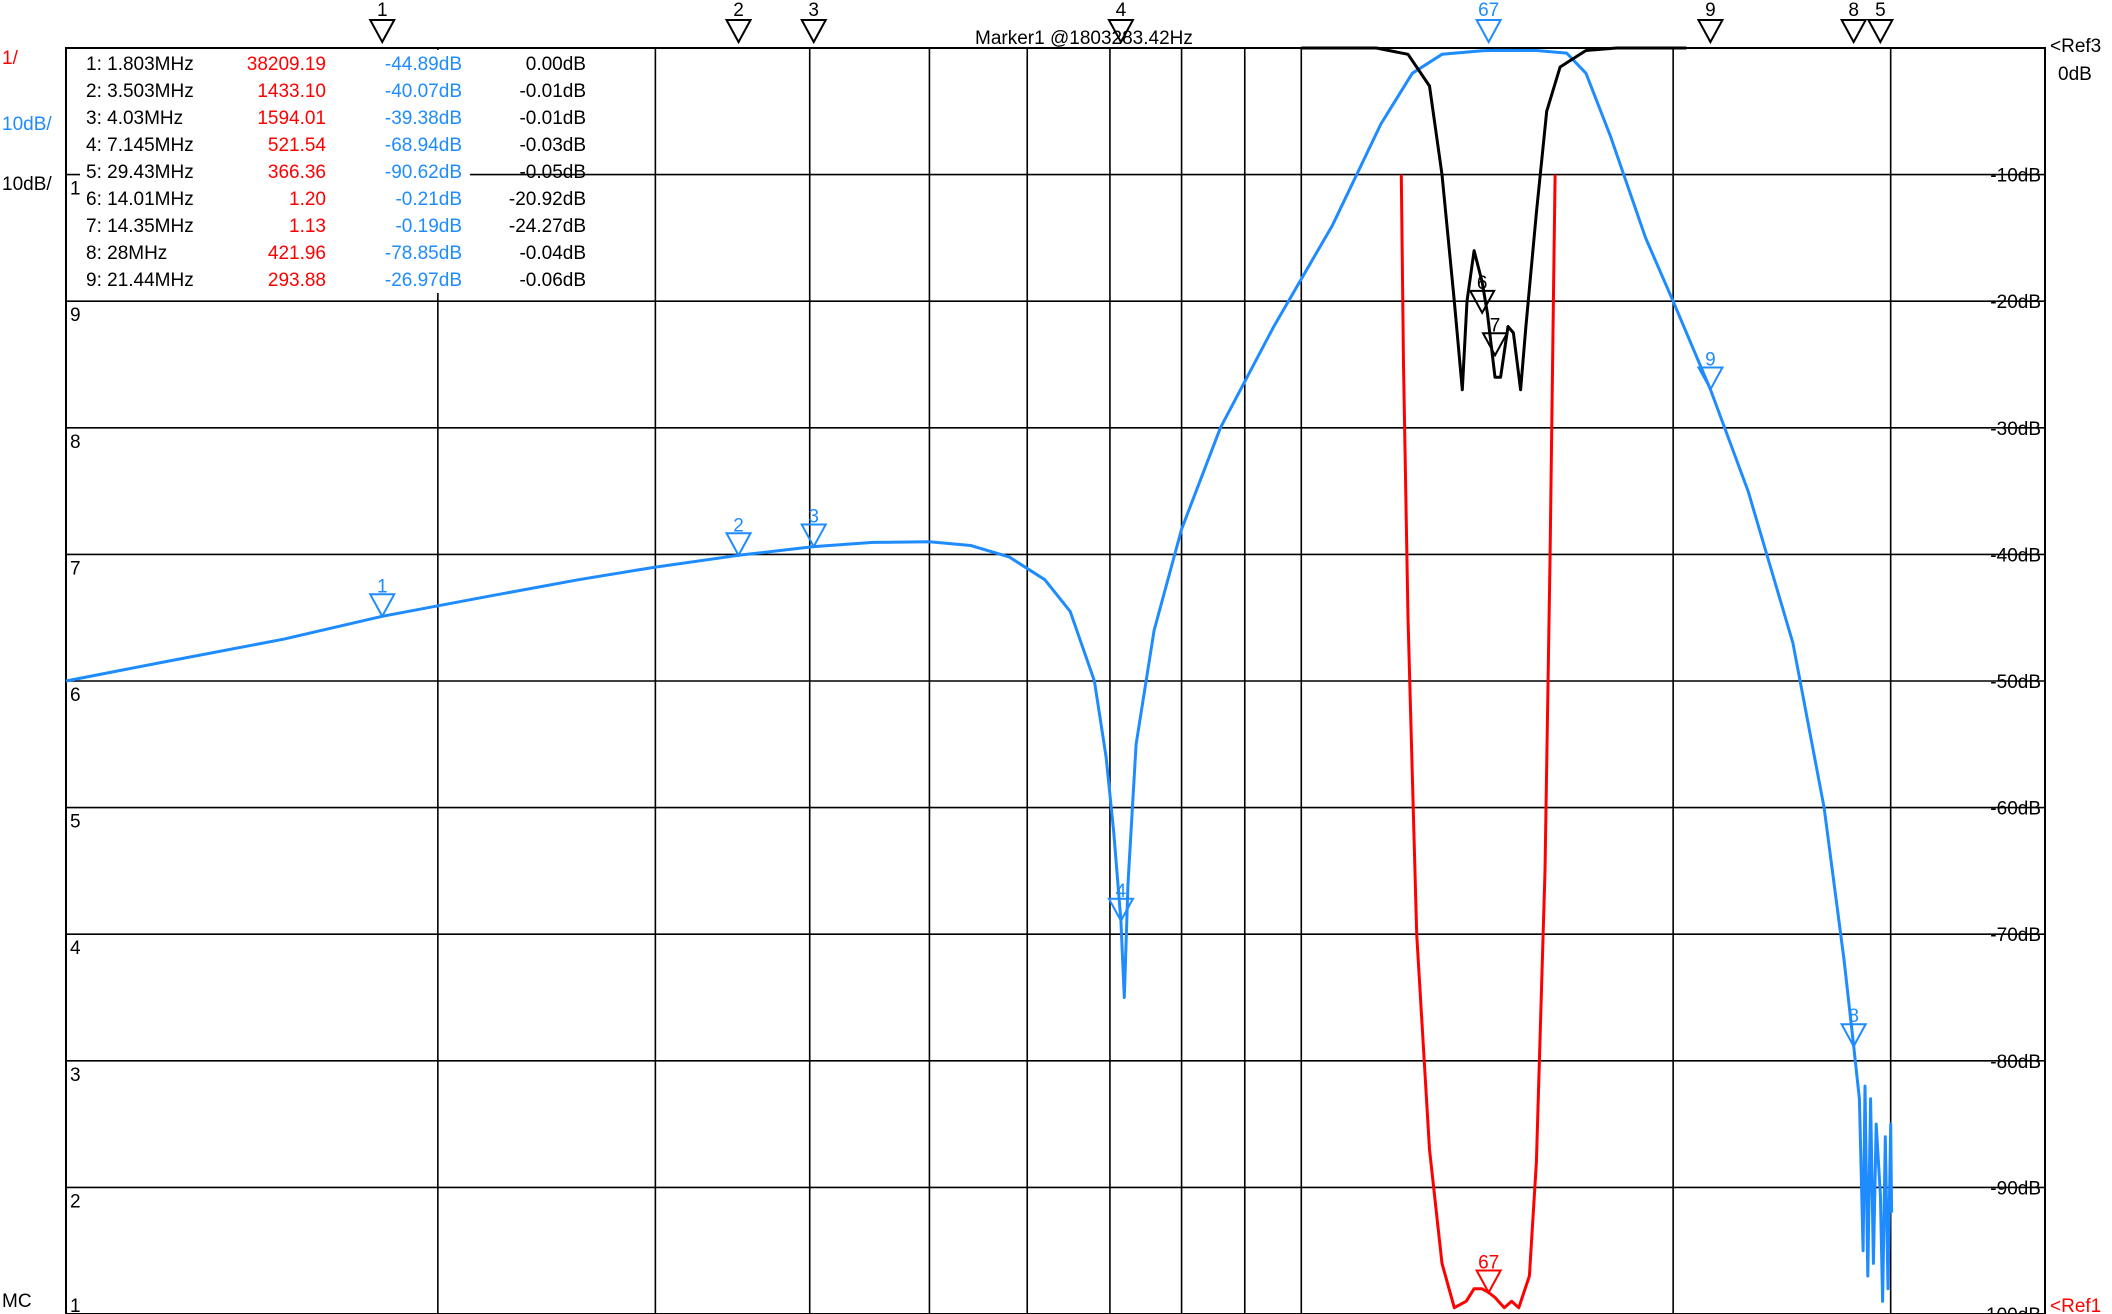  Describe the element at coordinates (75, 822) in the screenshot. I see `swr-tick-label: 5` at that location.